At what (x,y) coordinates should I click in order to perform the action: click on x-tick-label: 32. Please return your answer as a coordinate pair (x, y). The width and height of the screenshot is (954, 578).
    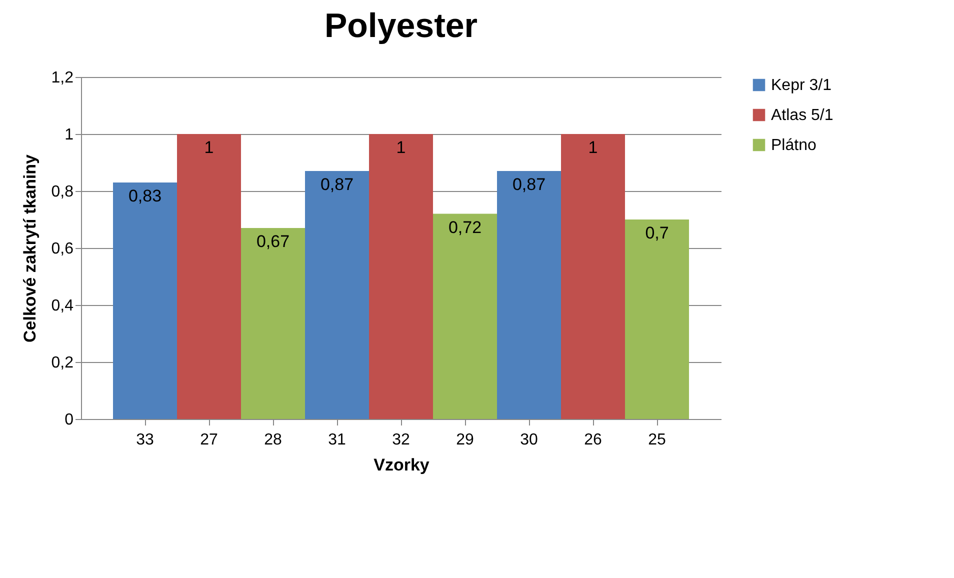
    Looking at the image, I should click on (401, 440).